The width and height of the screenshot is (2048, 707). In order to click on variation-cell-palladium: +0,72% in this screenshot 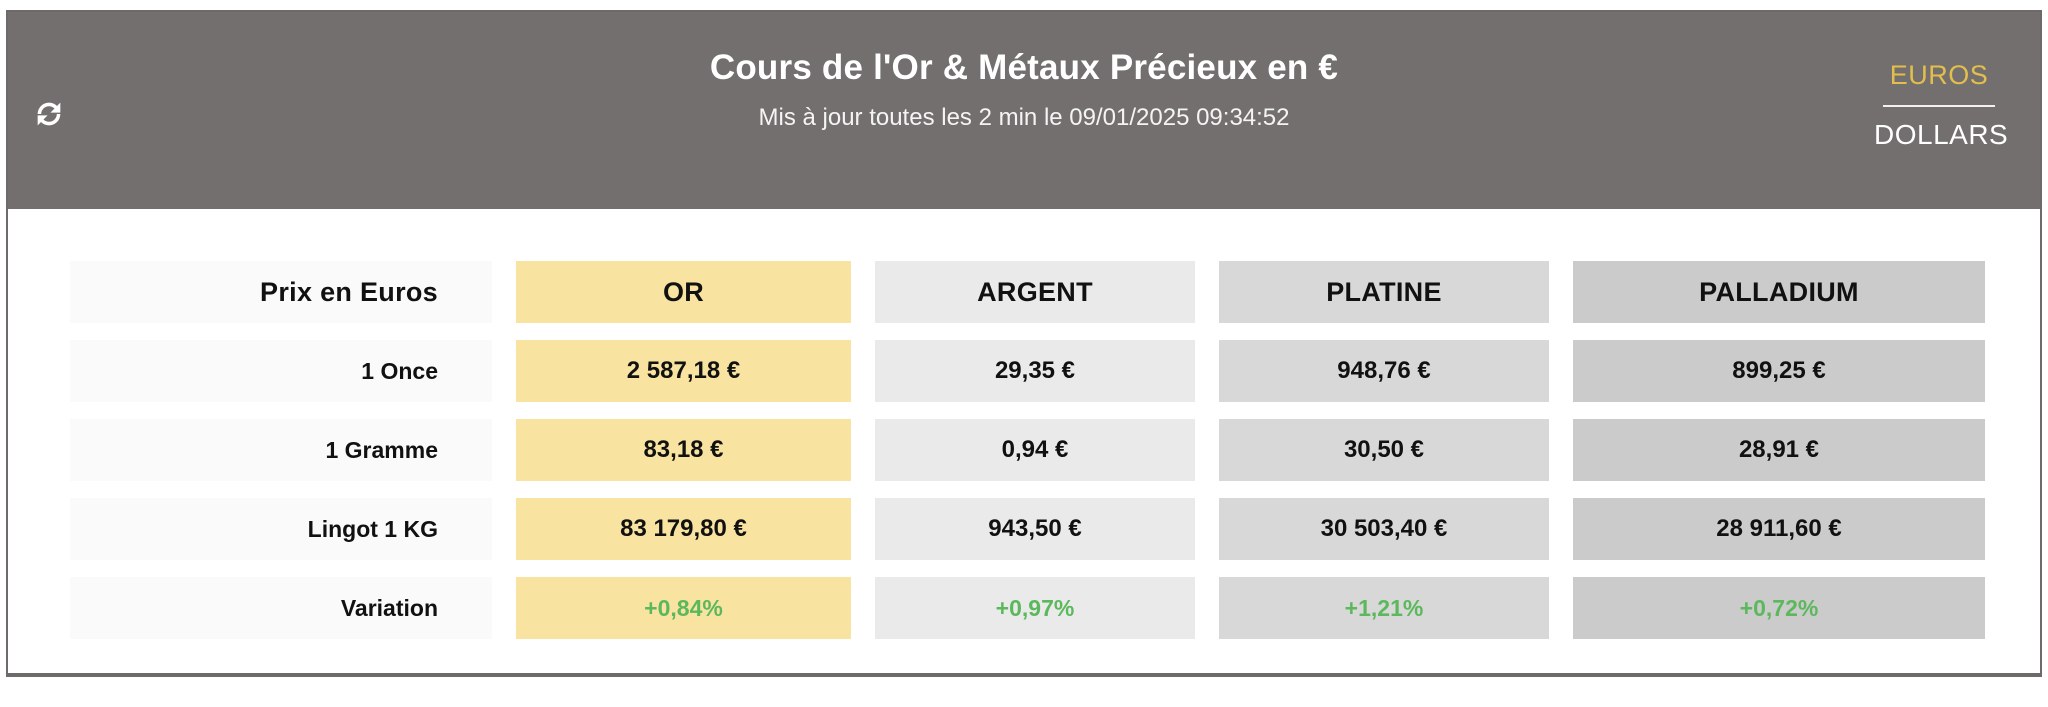, I will do `click(1779, 608)`.